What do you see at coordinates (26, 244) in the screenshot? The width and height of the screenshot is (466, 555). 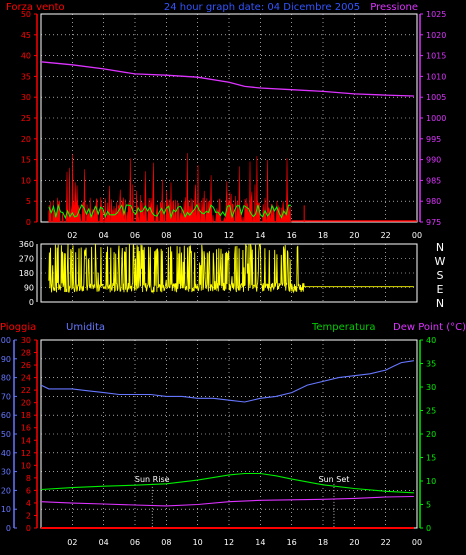 I see `direction-tick-label: 360` at bounding box center [26, 244].